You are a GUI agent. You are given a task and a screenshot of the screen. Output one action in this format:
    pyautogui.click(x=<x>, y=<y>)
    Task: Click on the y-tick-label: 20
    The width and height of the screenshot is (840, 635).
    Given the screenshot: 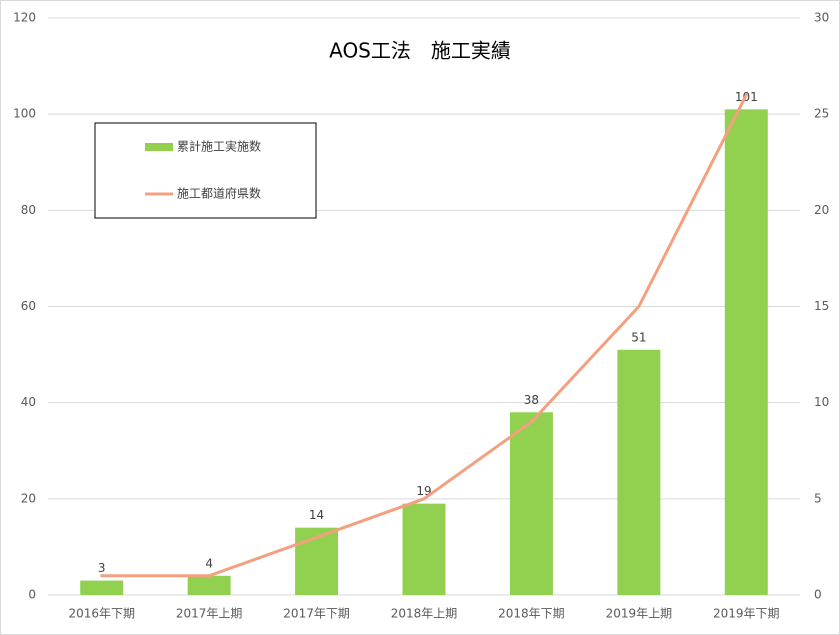 What is the action you would take?
    pyautogui.click(x=28, y=498)
    